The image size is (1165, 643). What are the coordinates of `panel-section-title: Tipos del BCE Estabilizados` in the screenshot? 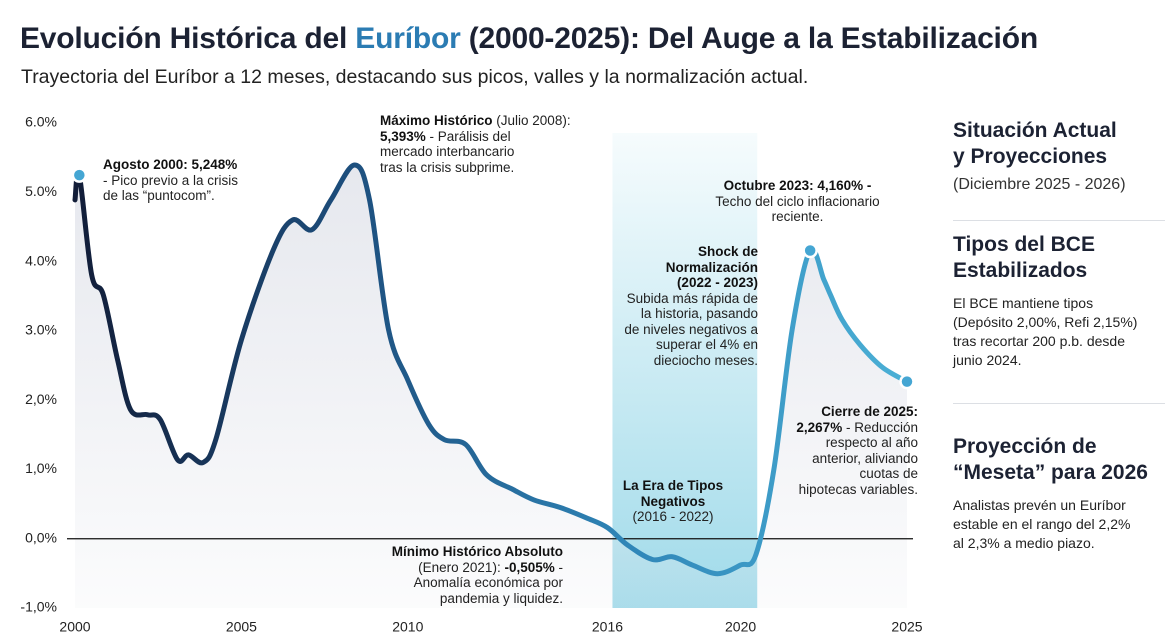 It's located at (1059, 258).